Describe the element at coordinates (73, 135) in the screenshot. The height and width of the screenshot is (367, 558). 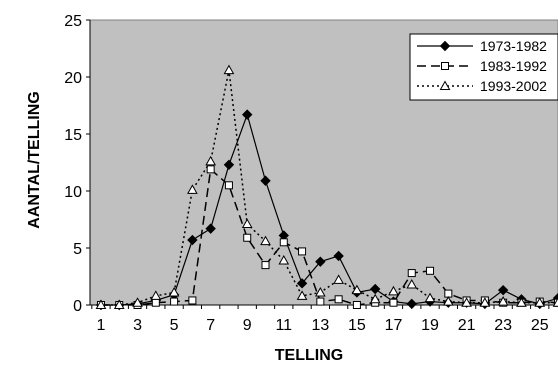
I see `y-tick-label: 15` at that location.